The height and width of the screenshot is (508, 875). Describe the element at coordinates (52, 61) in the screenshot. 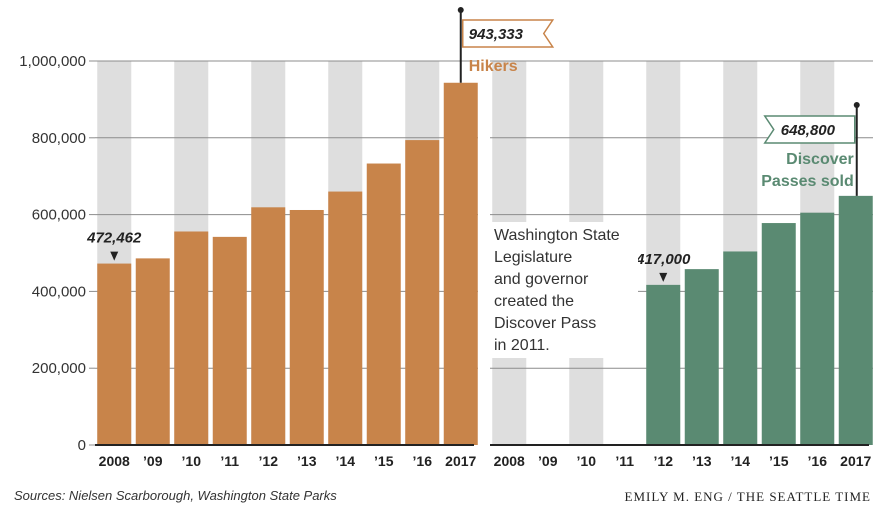

I see `y-tick-label: 1,000,000` at that location.